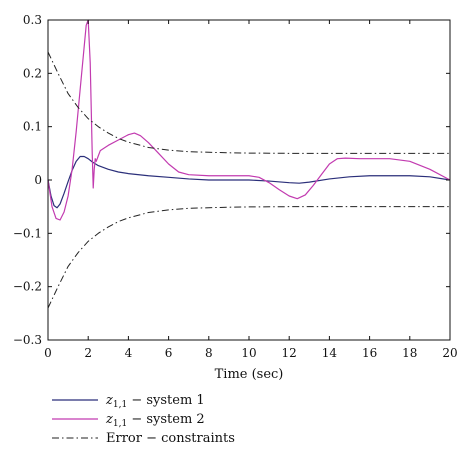 This screenshot has width=474, height=464. What do you see at coordinates (166, 400) in the screenshot?
I see `legend-label-rest: − system 1` at bounding box center [166, 400].